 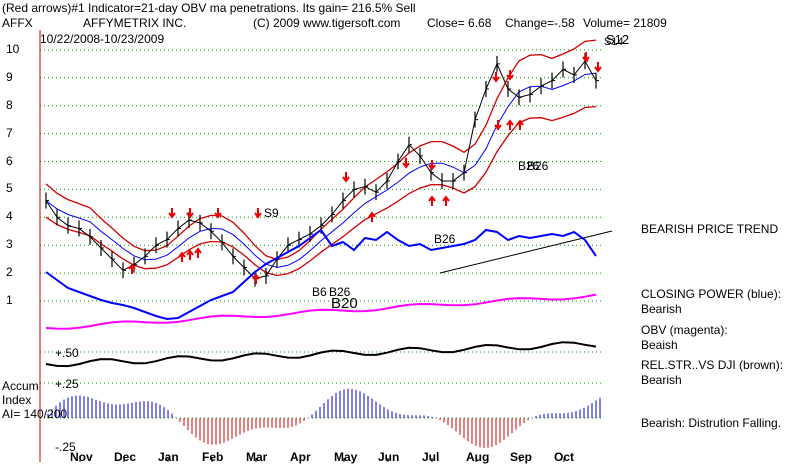 I want to click on obv-line, so click(x=321, y=311).